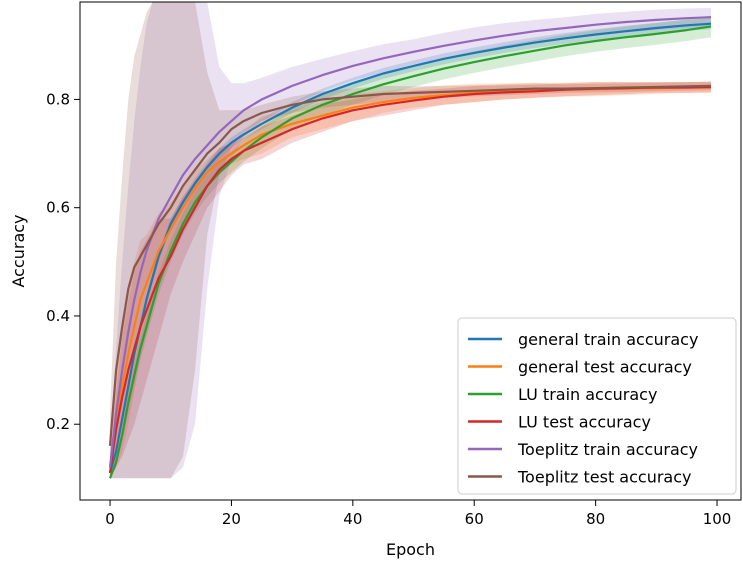 This screenshot has height=564, width=743. Describe the element at coordinates (410, 549) in the screenshot. I see `x-axis-label: Epoch` at that location.